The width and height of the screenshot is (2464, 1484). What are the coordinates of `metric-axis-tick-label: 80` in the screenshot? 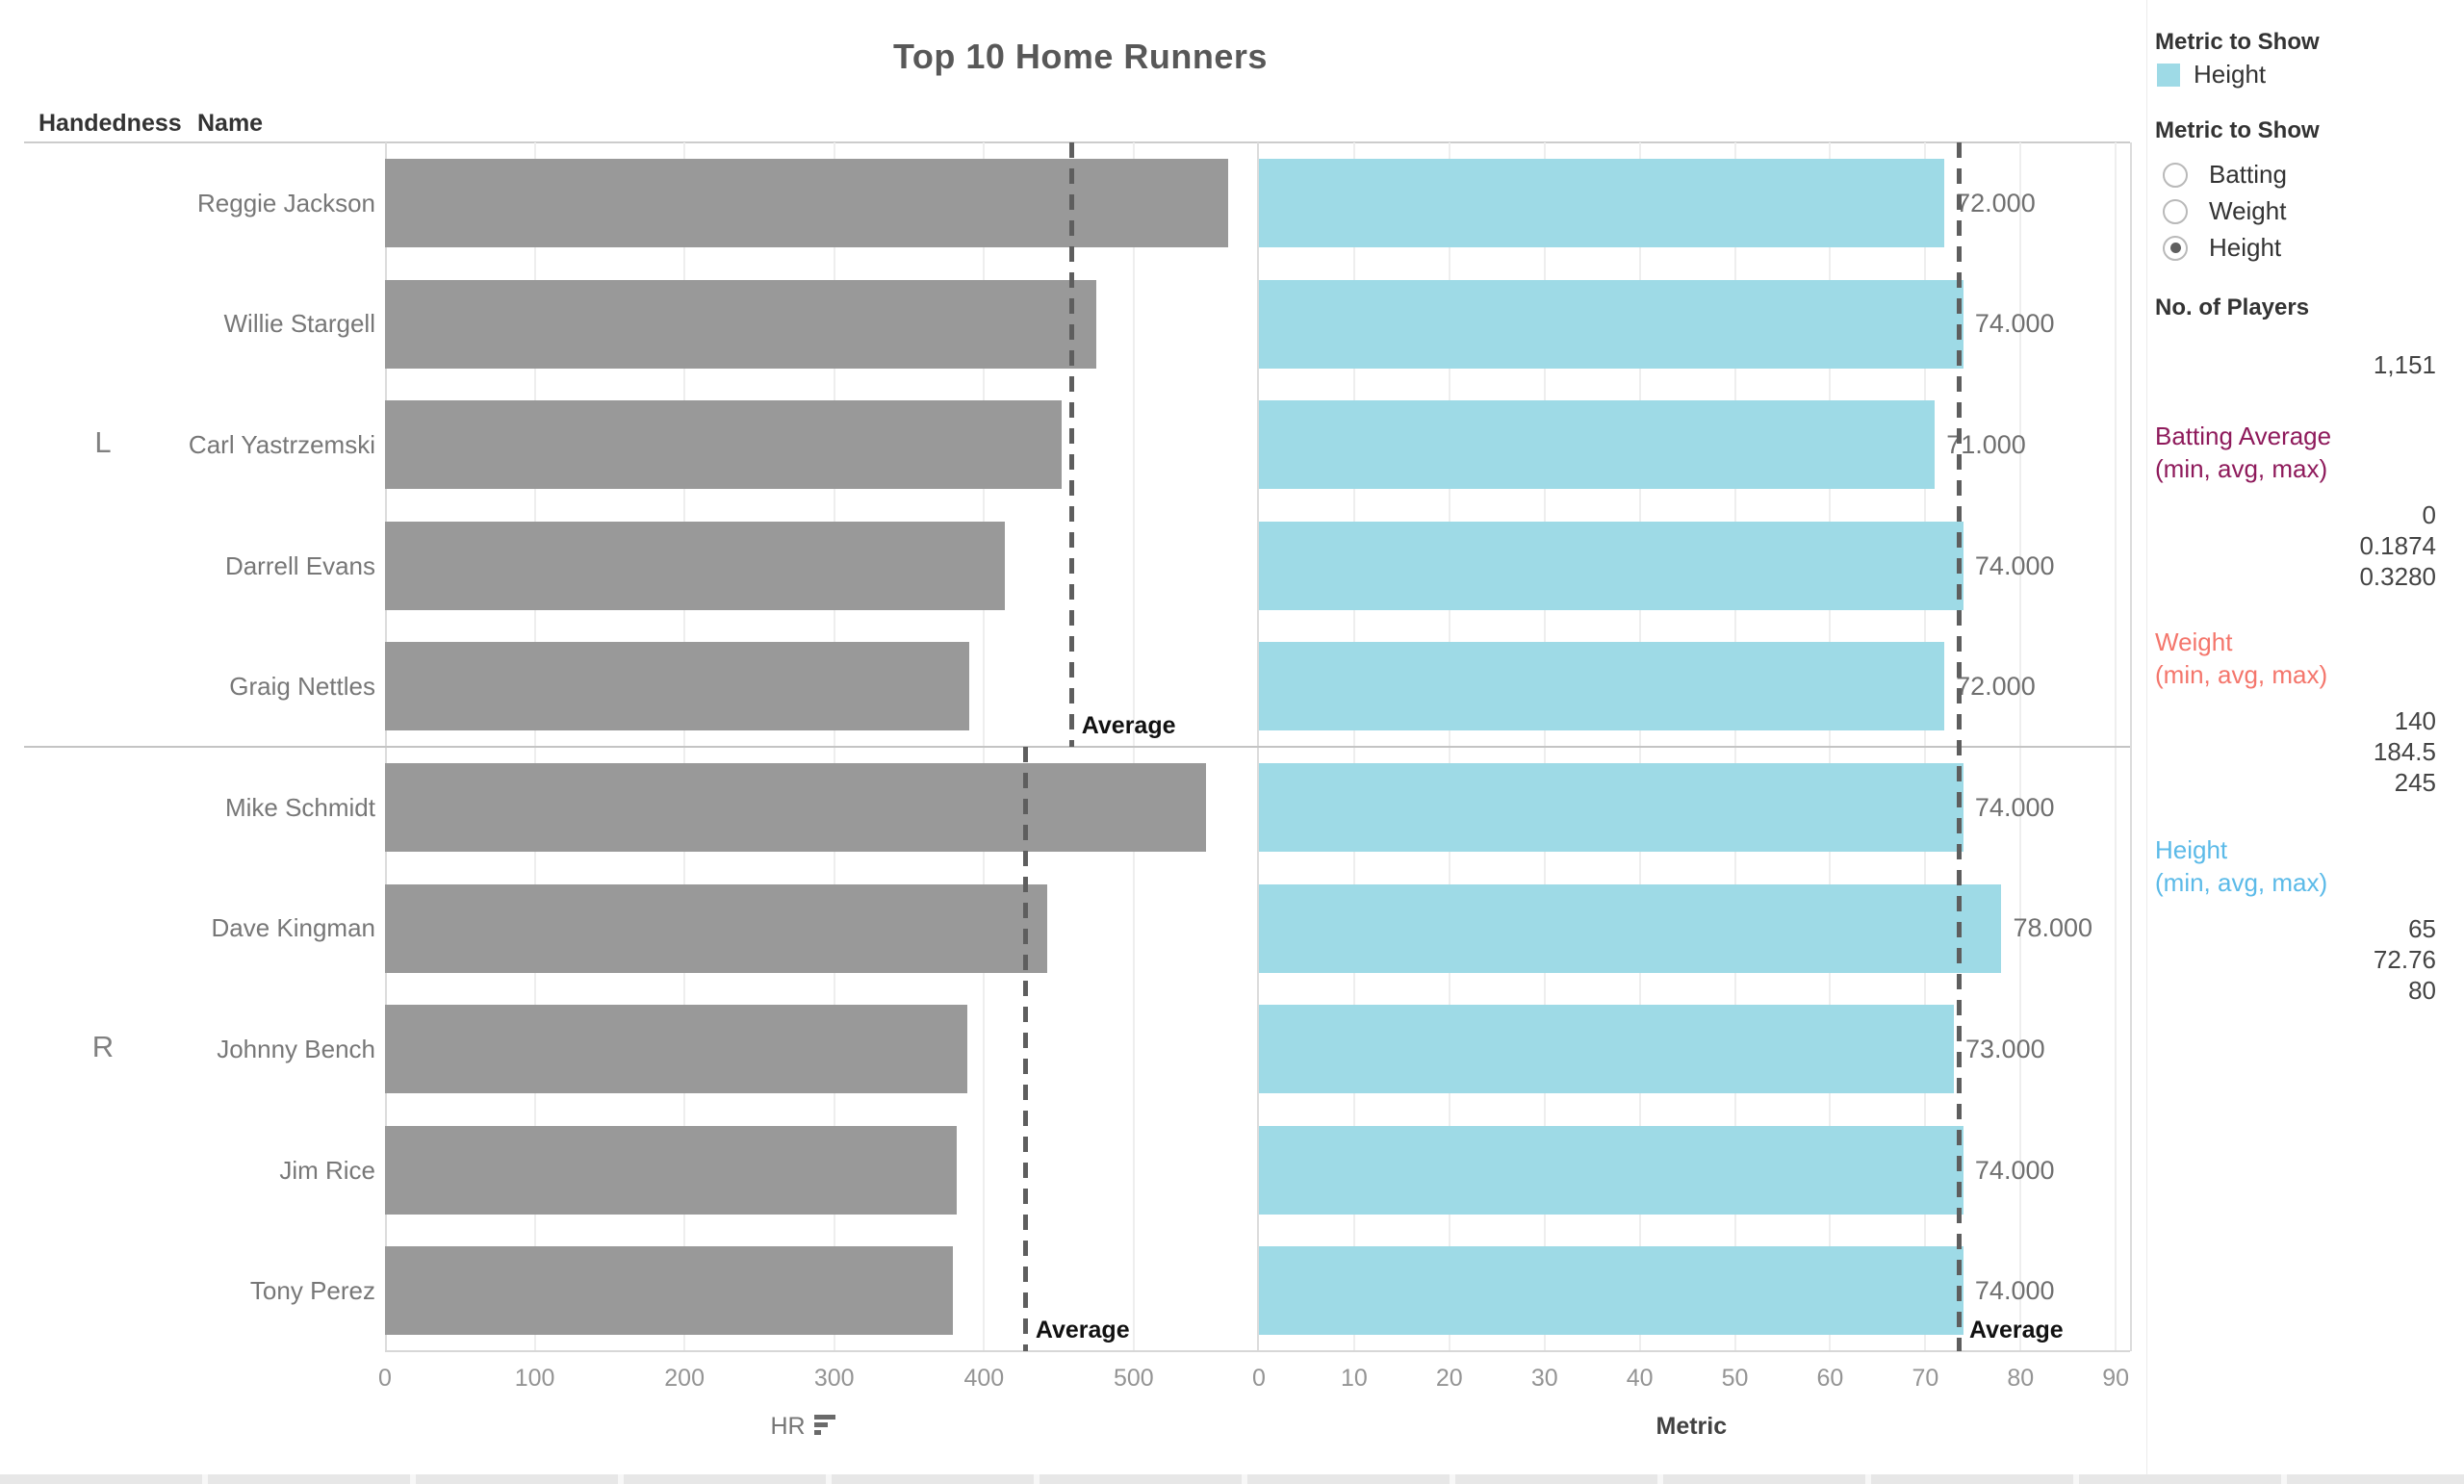 It's located at (2021, 1378).